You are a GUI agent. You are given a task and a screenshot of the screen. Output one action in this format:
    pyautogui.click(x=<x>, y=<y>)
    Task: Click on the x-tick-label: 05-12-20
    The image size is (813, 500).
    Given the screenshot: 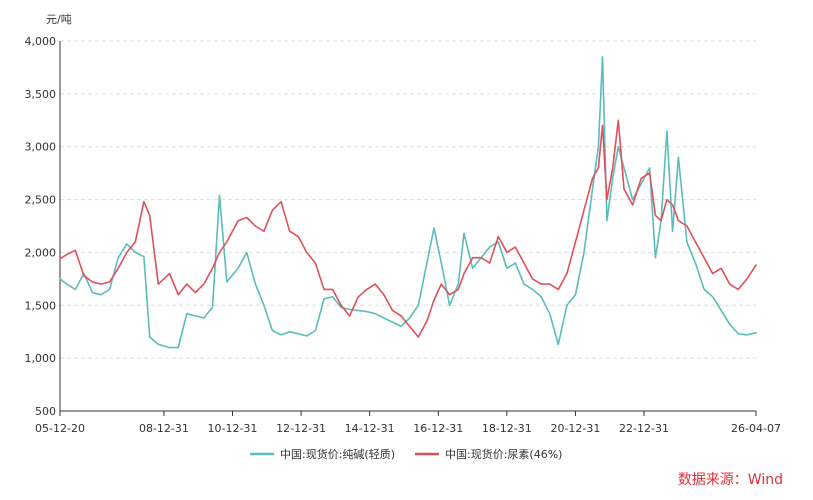 What is the action you would take?
    pyautogui.click(x=60, y=428)
    